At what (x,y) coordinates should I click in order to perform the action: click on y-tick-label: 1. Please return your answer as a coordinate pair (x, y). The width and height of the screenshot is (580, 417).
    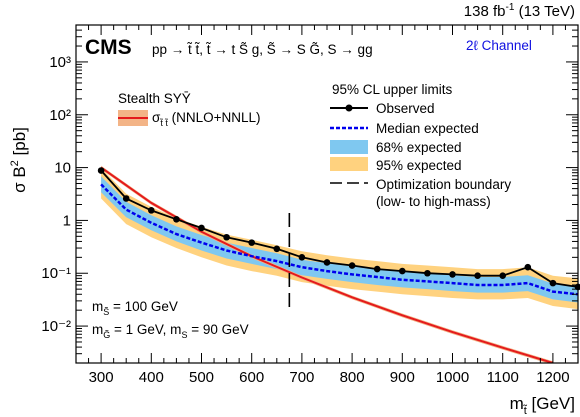
    Looking at the image, I should click on (67, 220).